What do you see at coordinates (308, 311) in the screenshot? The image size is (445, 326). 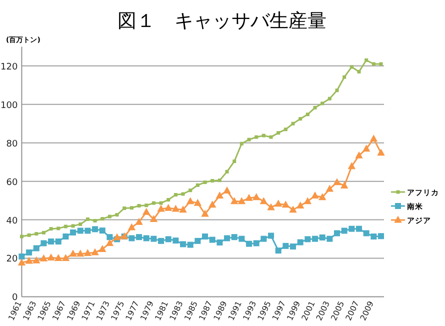 I see `x-tick-label: 2001` at bounding box center [308, 311].